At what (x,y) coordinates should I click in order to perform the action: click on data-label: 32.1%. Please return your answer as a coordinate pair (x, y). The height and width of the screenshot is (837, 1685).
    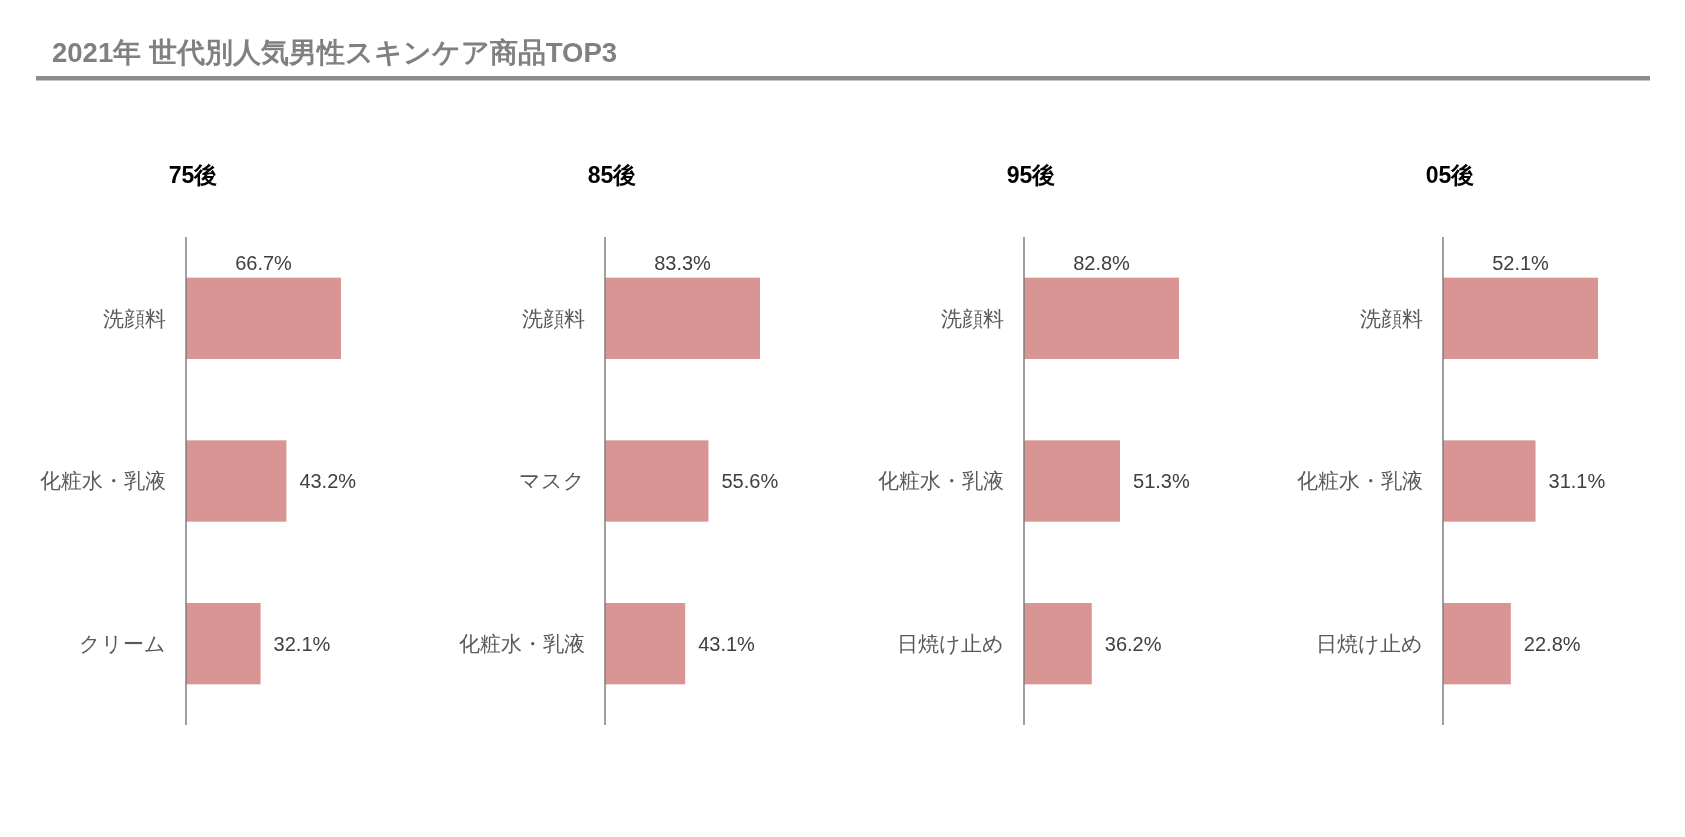
    Looking at the image, I should click on (302, 643).